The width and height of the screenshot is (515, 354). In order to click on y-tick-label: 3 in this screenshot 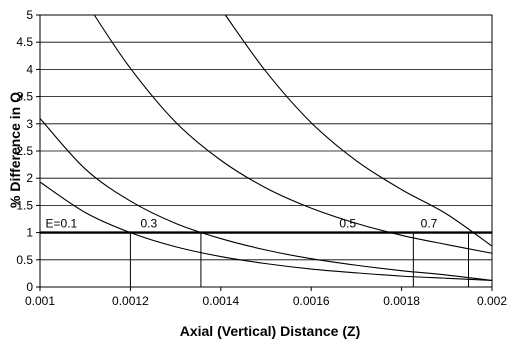, I will do `click(29, 124)`.